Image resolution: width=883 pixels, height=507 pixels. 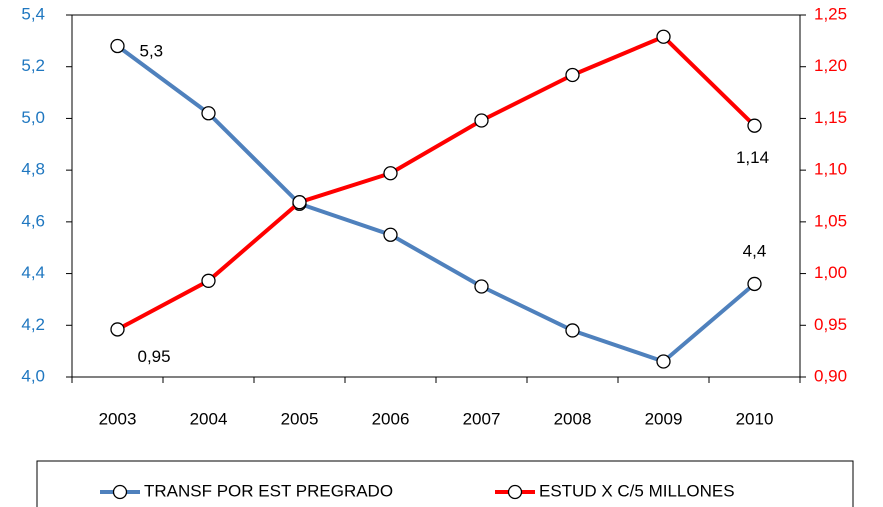 What do you see at coordinates (482, 418) in the screenshot?
I see `x-tick-label: 2007` at bounding box center [482, 418].